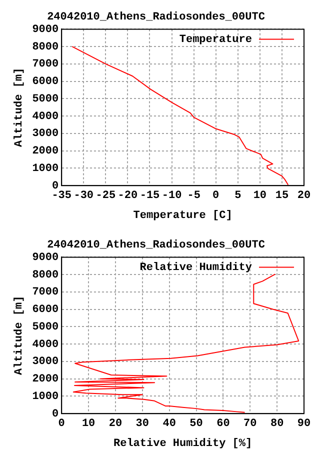  Describe the element at coordinates (182, 444) in the screenshot. I see `x-axis-title: Relative Humidity [%]` at that location.